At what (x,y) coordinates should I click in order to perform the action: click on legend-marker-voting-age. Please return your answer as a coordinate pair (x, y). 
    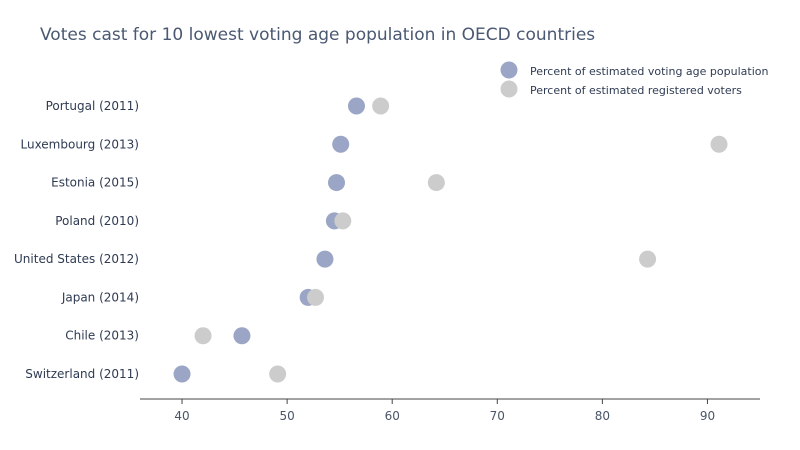
    Looking at the image, I should click on (509, 70).